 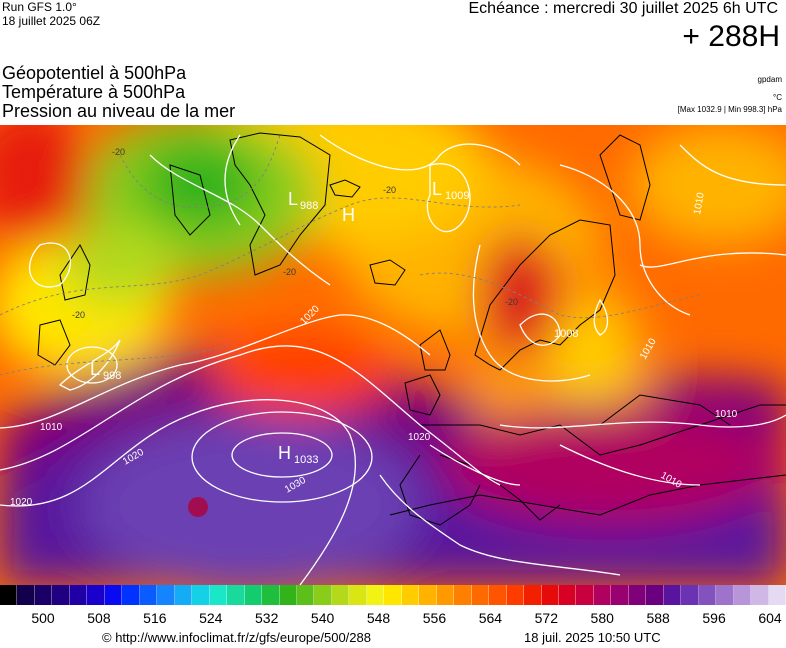 What do you see at coordinates (729, 109) in the screenshot?
I see `pressure-range: [Max 1032.9 | Min 998.3] hPa` at bounding box center [729, 109].